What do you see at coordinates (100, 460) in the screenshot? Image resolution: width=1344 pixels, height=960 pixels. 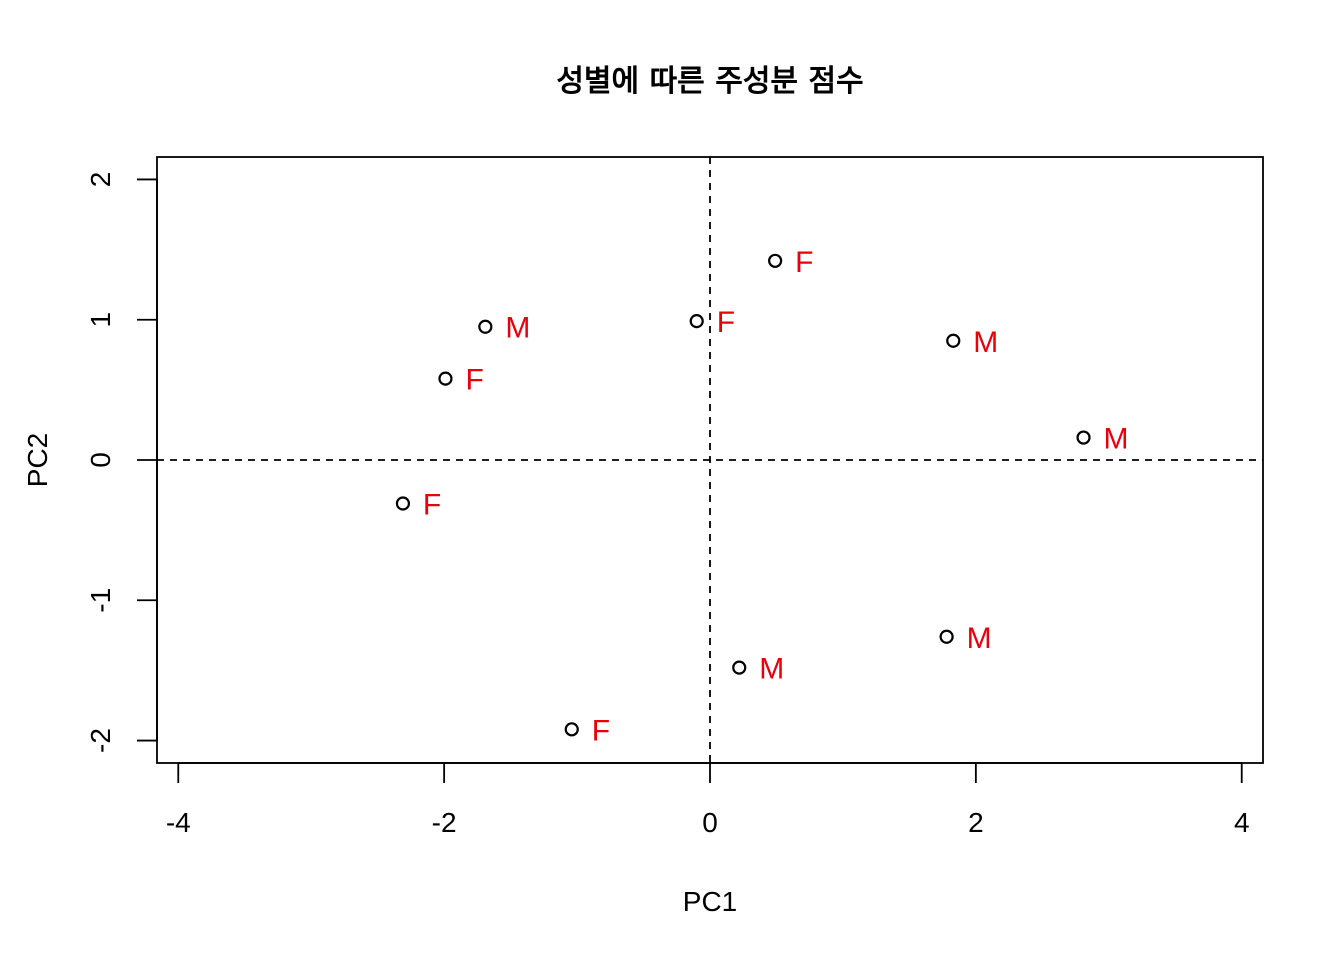 I see `y-tick-label: 0` at bounding box center [100, 460].